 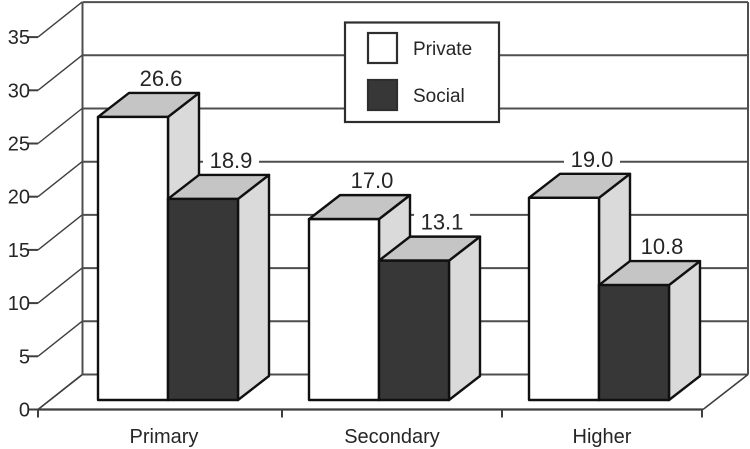 What do you see at coordinates (564, 299) in the screenshot?
I see `bar-private-higher-front` at bounding box center [564, 299].